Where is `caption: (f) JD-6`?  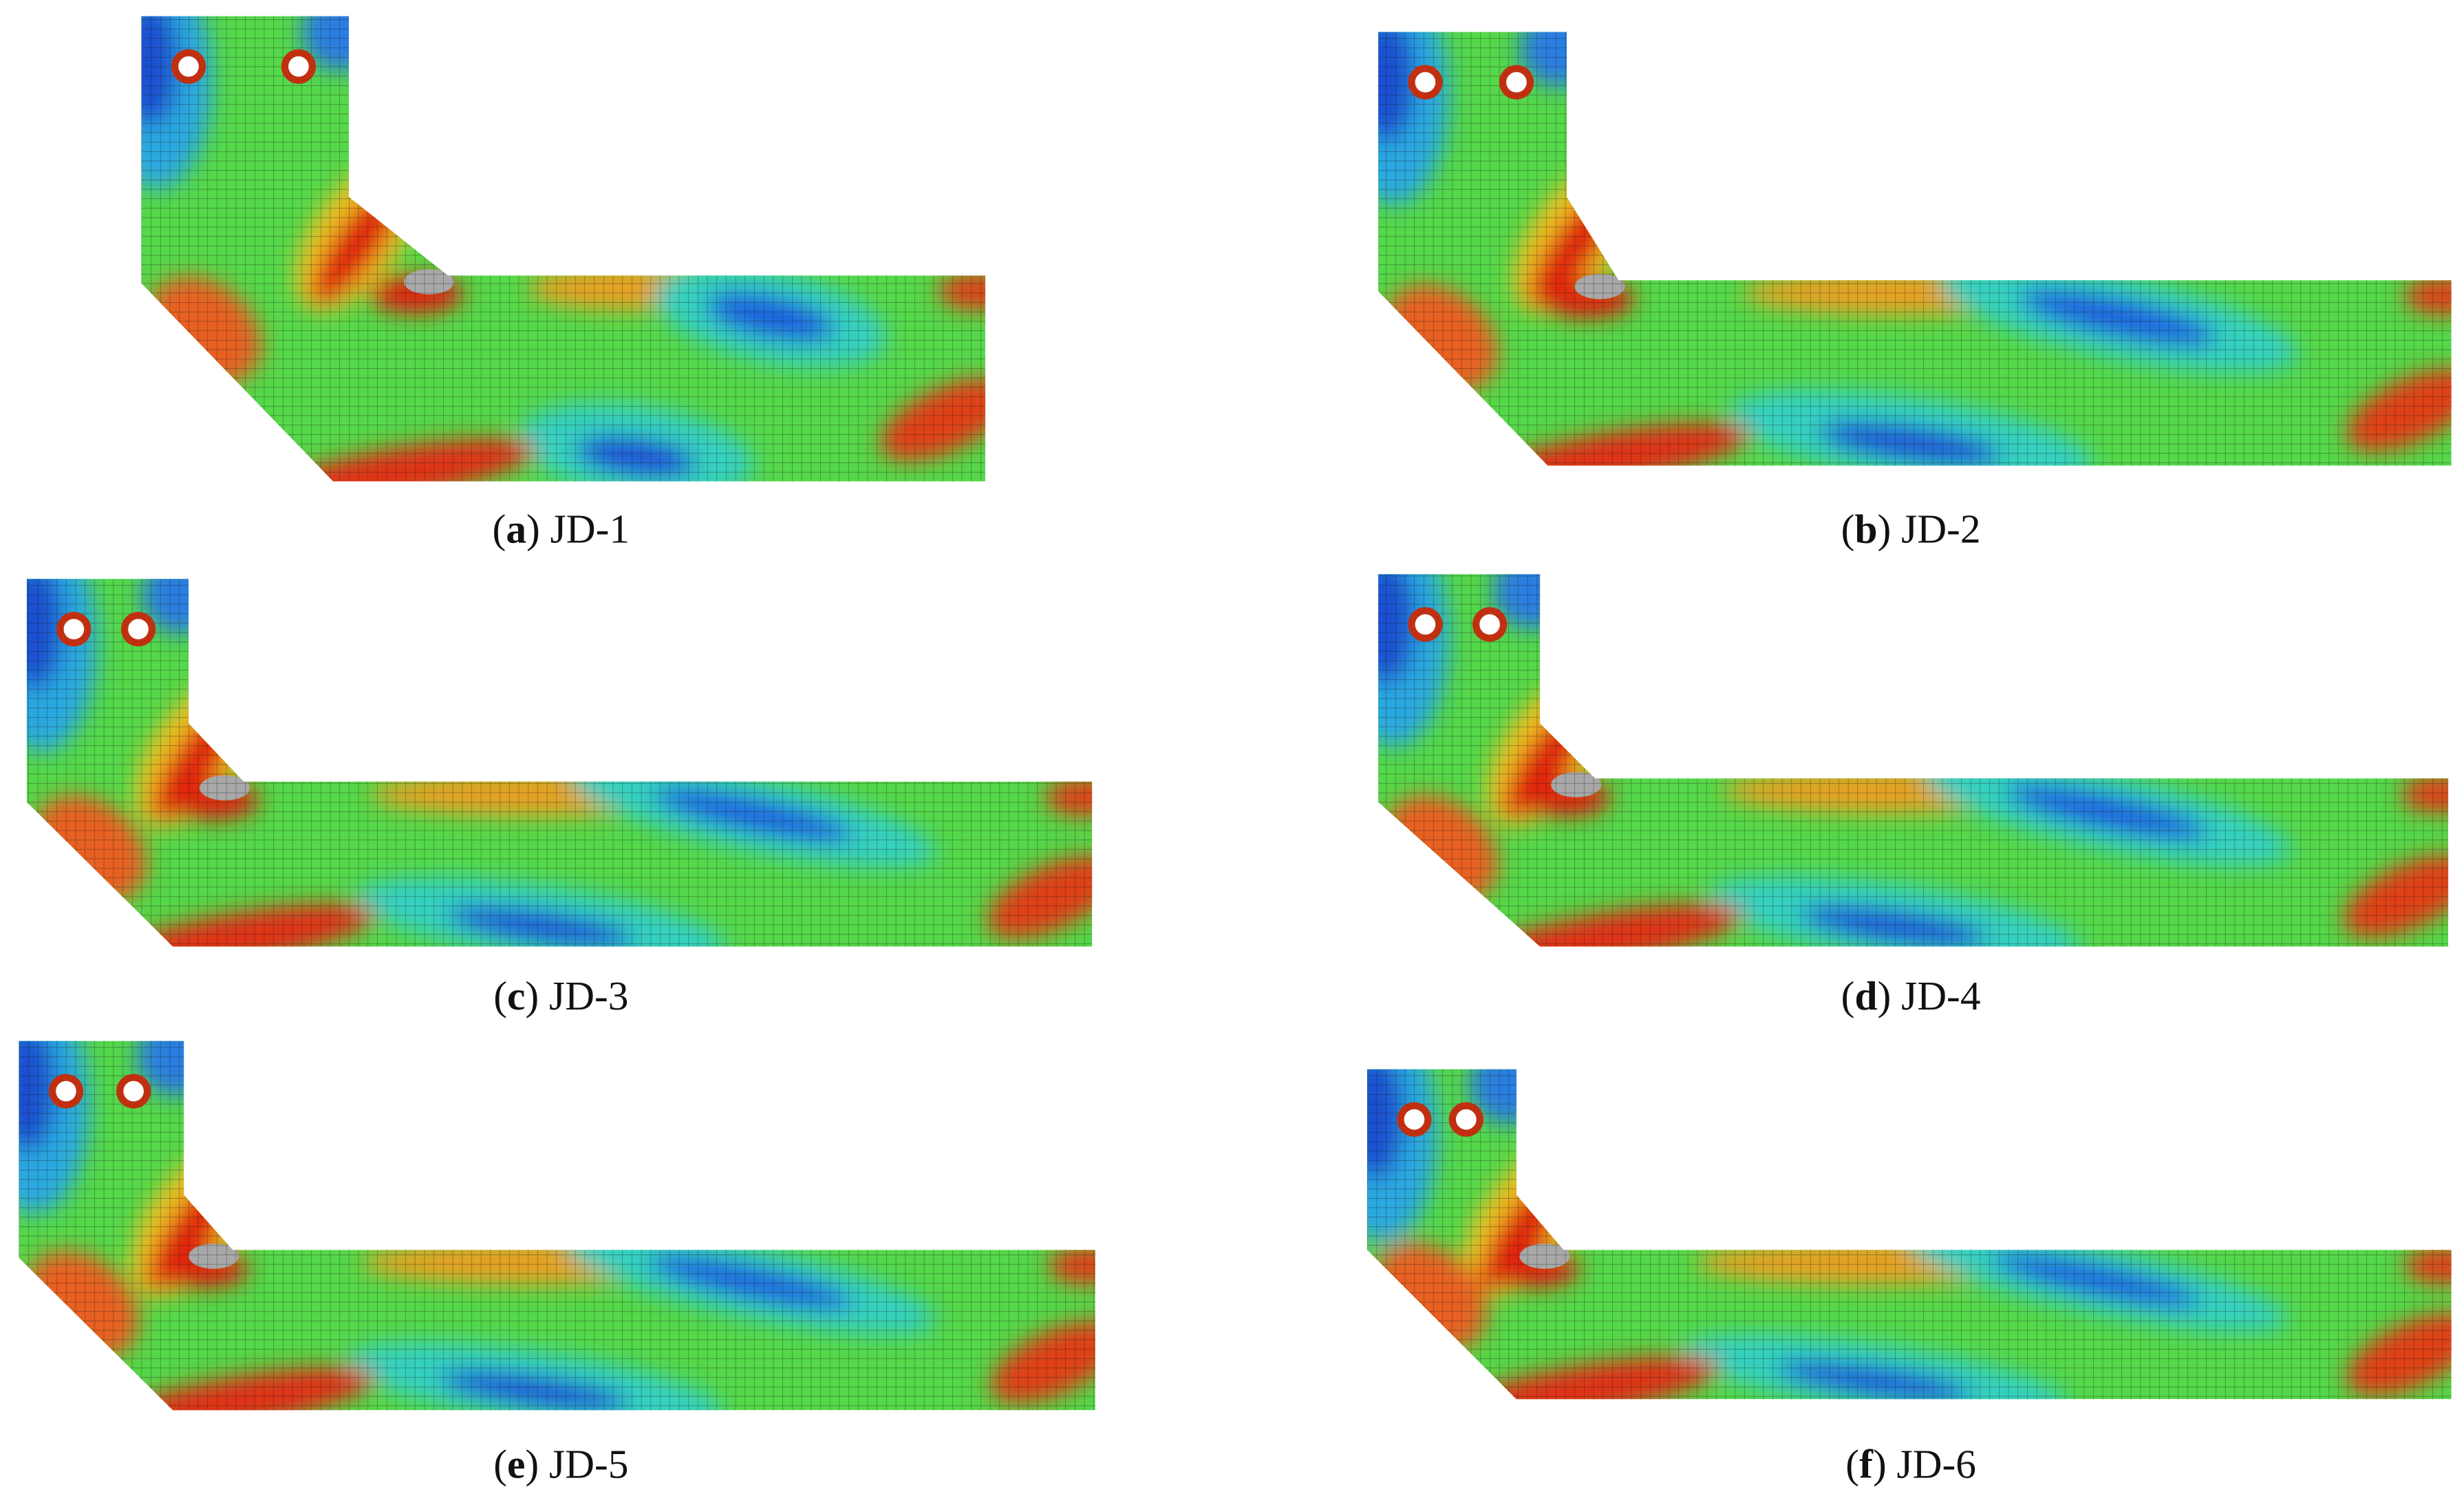
caption: (f) JD-6 is located at coordinates (1910, 1464).